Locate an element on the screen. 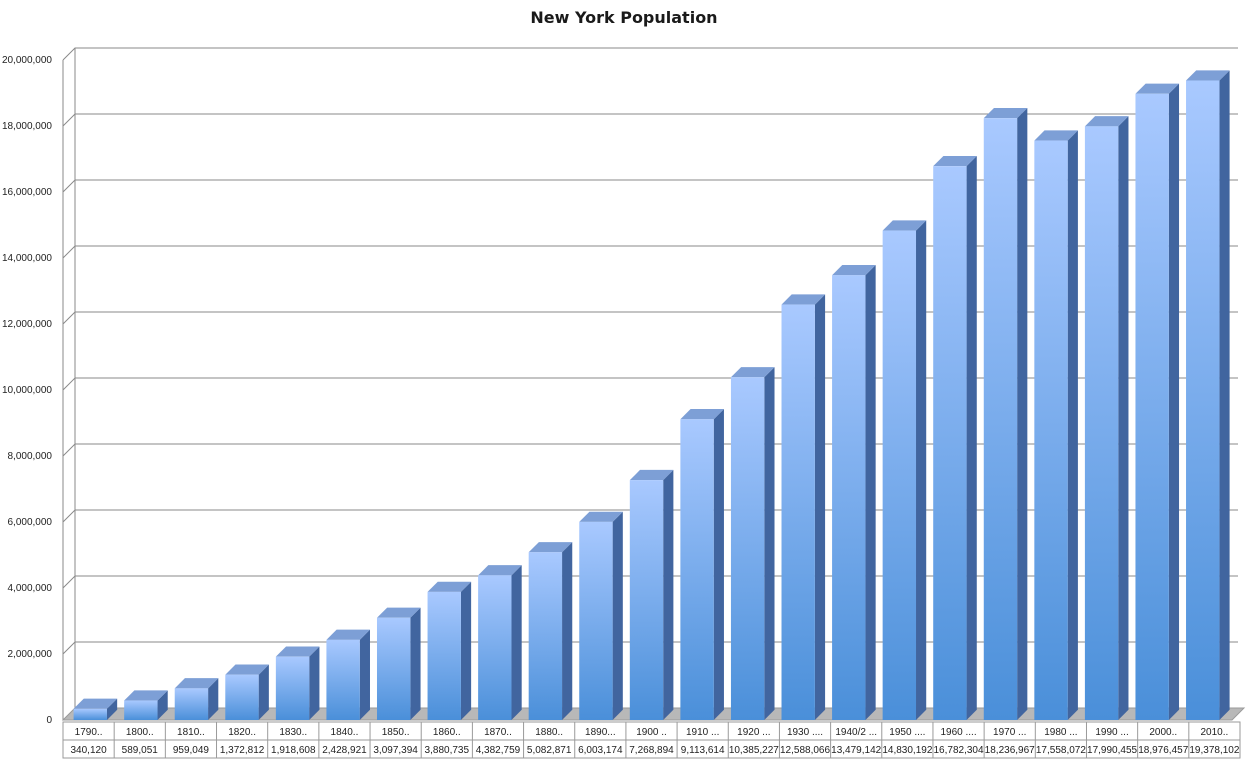  y-tick-label: 20,000,000 is located at coordinates (27, 60).